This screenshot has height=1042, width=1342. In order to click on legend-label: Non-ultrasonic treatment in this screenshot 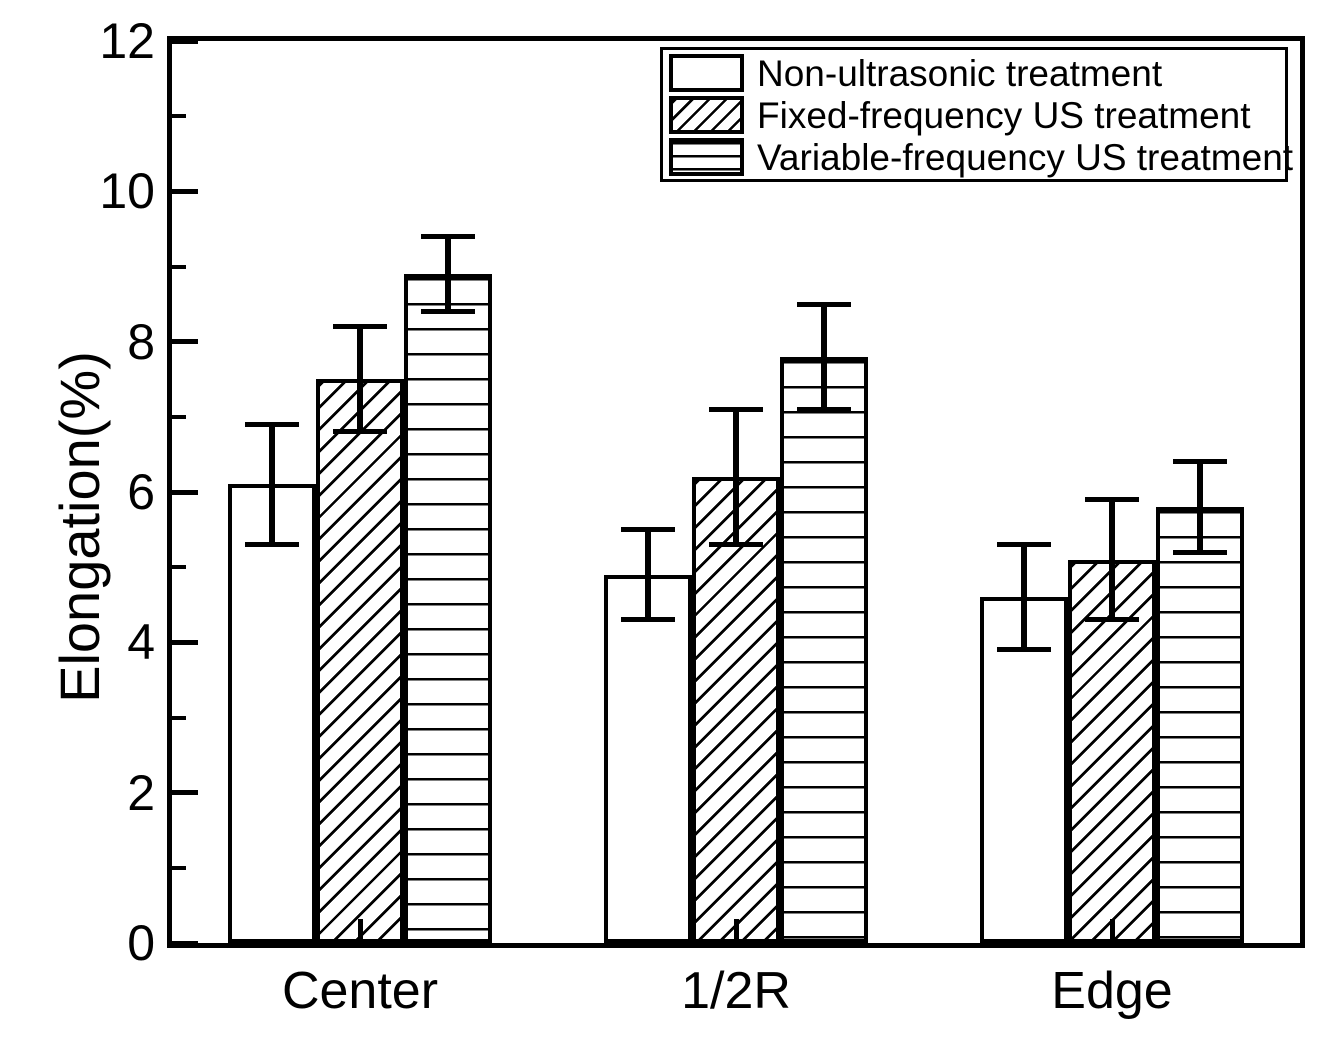, I will do `click(960, 73)`.